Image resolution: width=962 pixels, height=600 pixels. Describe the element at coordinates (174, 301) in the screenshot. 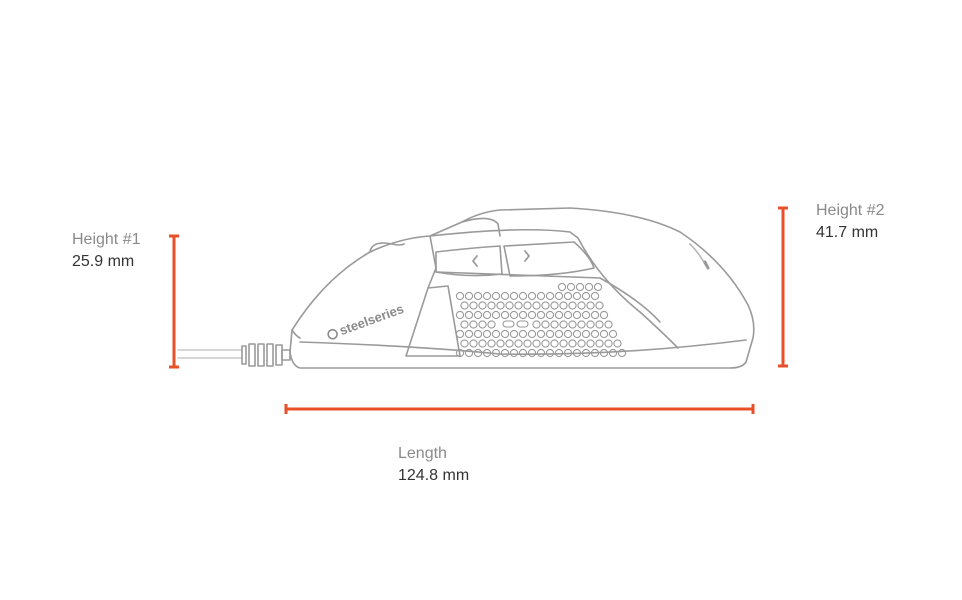

I see `height1-marker` at that location.